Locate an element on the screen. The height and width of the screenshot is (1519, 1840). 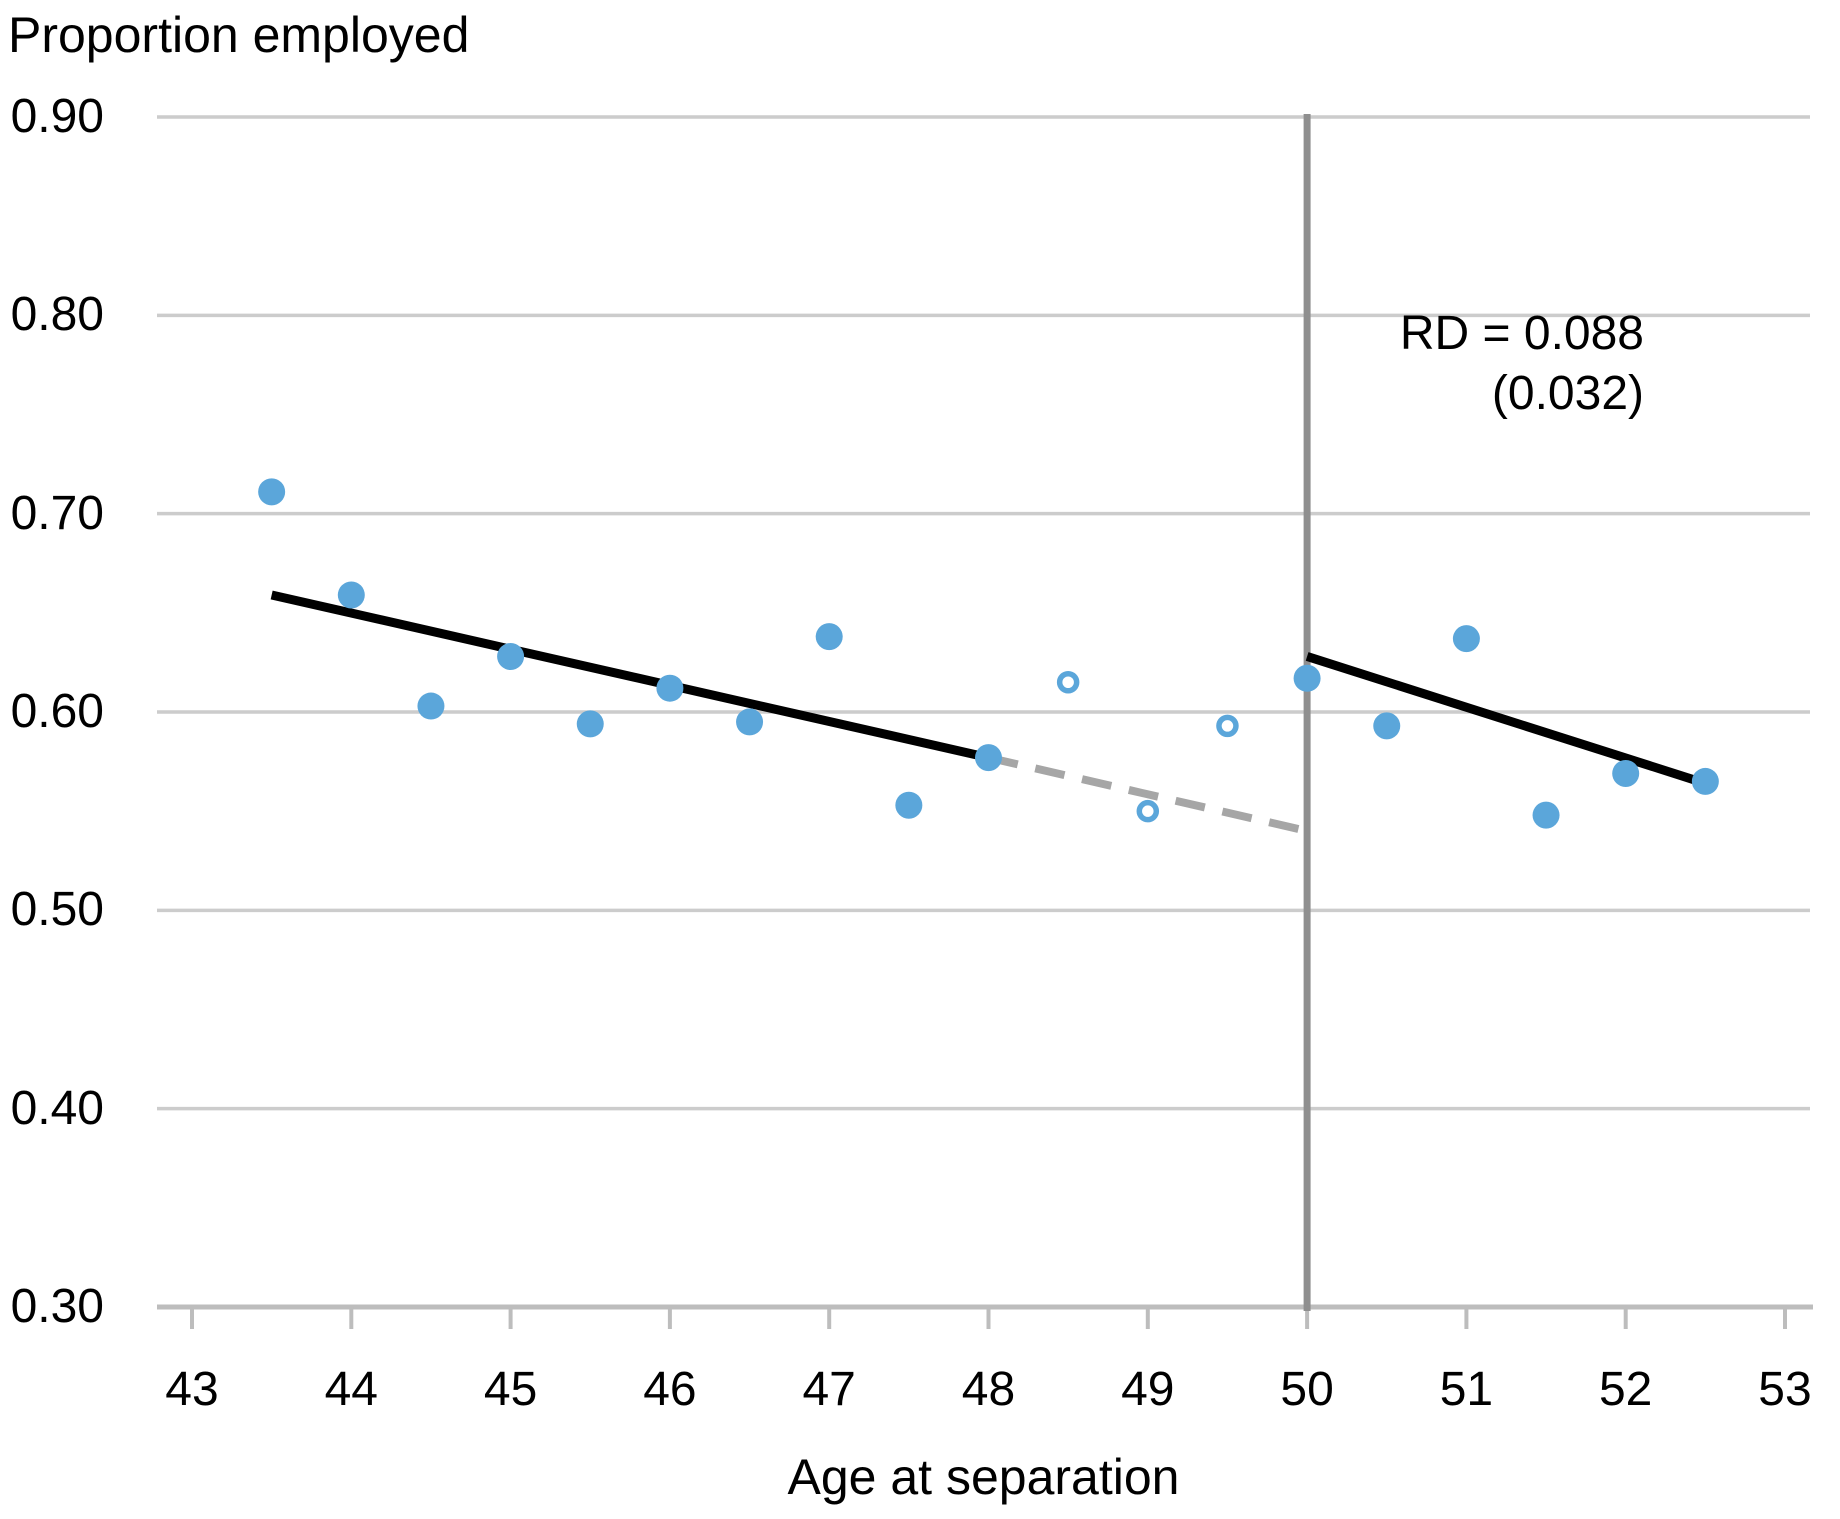
x-tick-label: 45 is located at coordinates (510, 1389).